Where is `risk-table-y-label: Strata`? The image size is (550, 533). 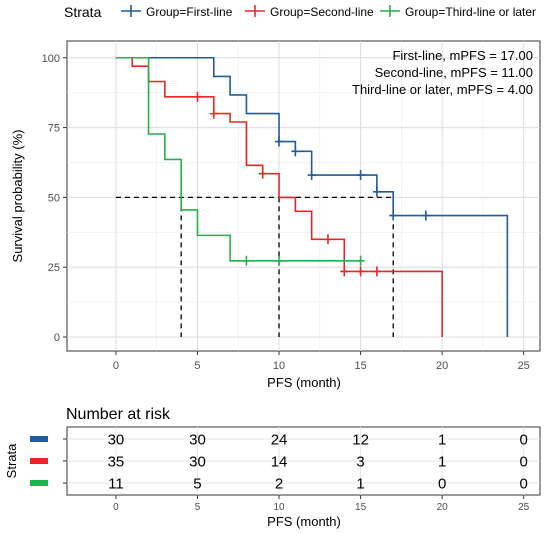
risk-table-y-label: Strata is located at coordinates (11, 460).